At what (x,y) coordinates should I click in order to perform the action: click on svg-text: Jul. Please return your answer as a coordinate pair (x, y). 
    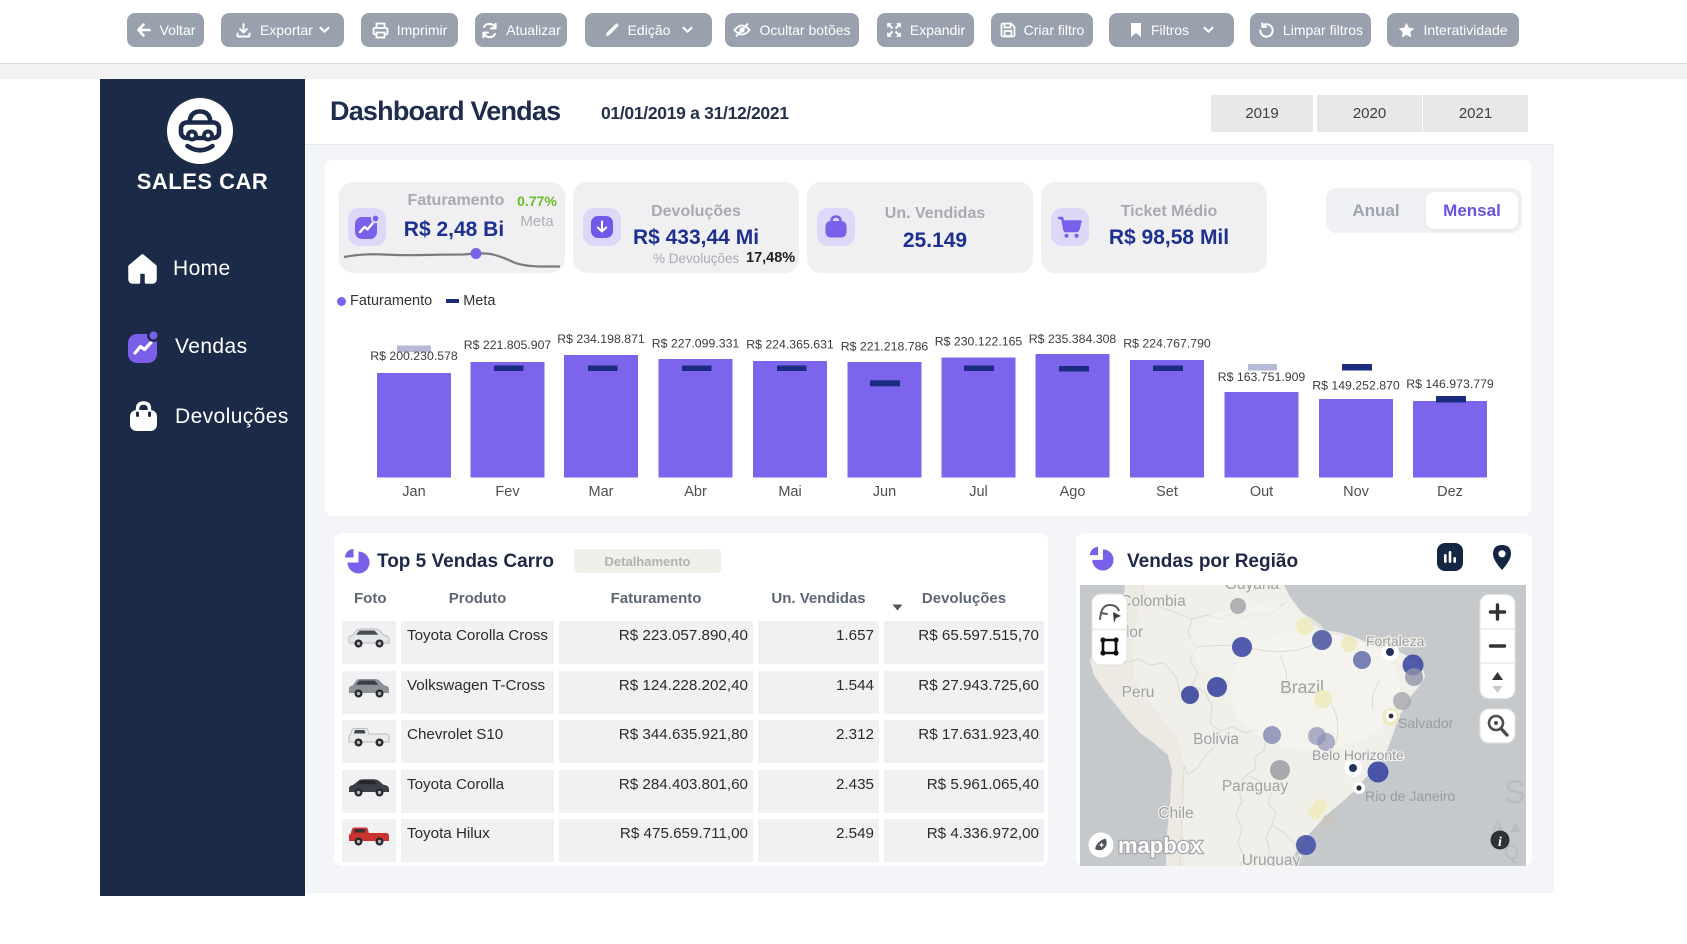
    Looking at the image, I should click on (978, 492).